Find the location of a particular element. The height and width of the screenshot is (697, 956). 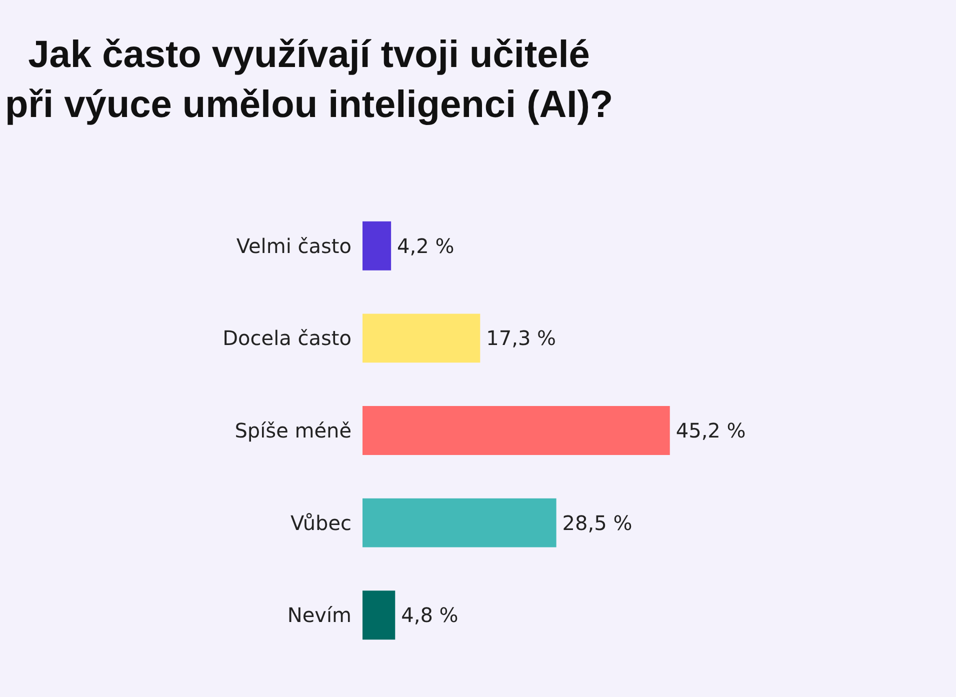

y-tick-label: Nevím is located at coordinates (319, 615).